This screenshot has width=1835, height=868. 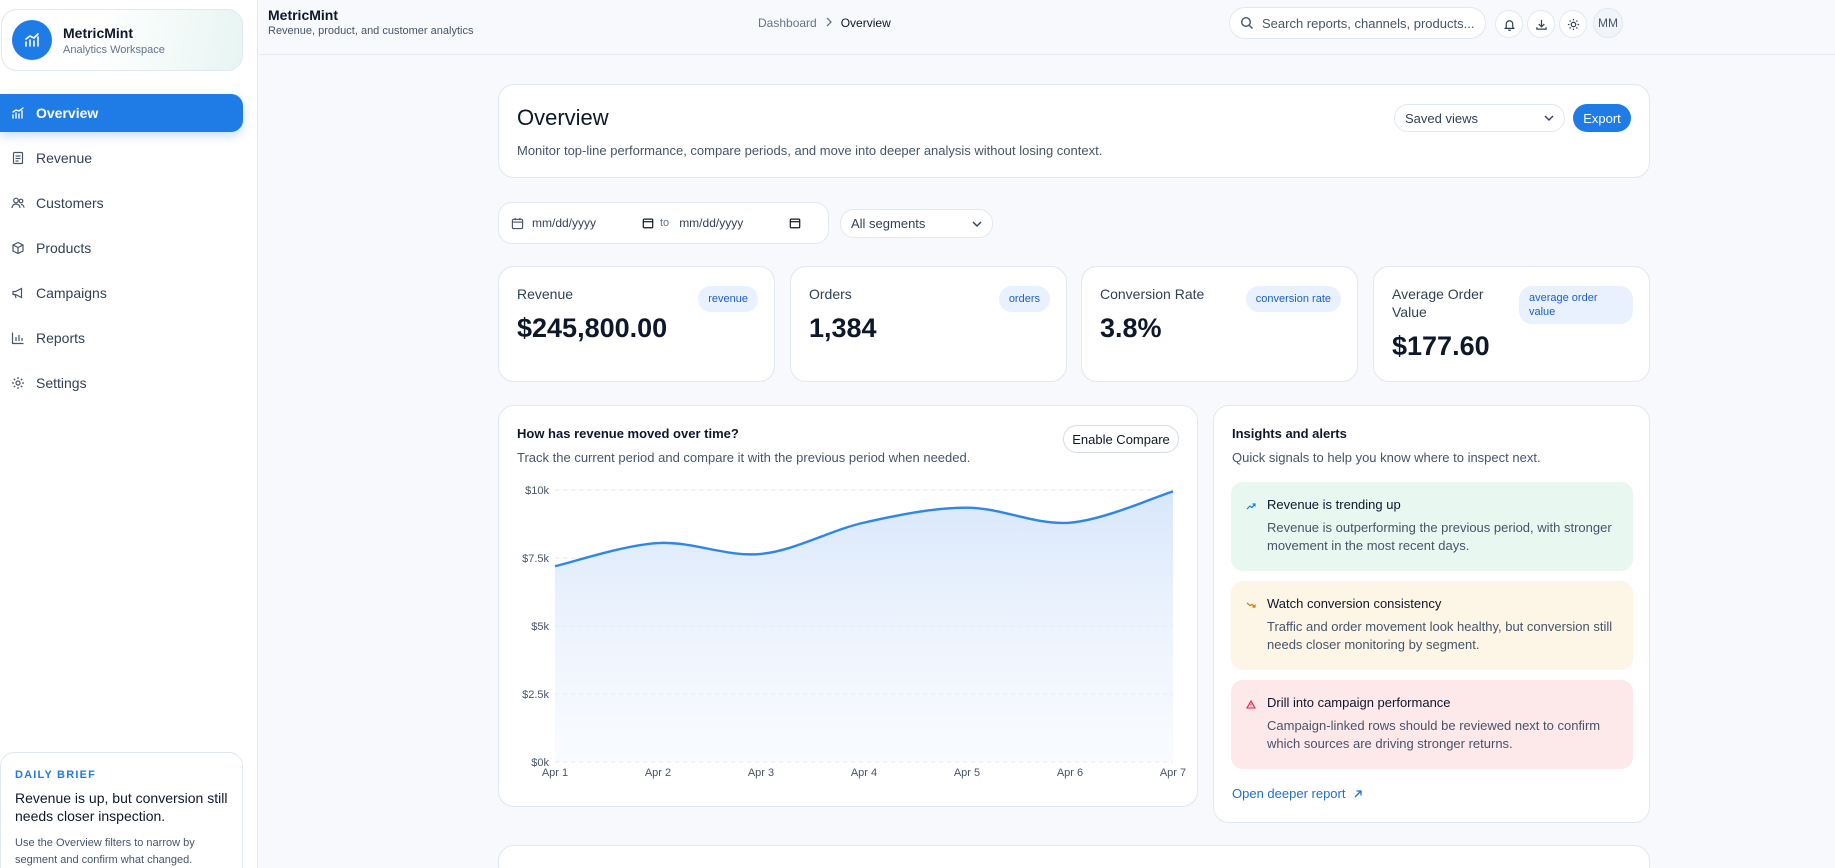 I want to click on gear-icon, so click(x=18, y=383).